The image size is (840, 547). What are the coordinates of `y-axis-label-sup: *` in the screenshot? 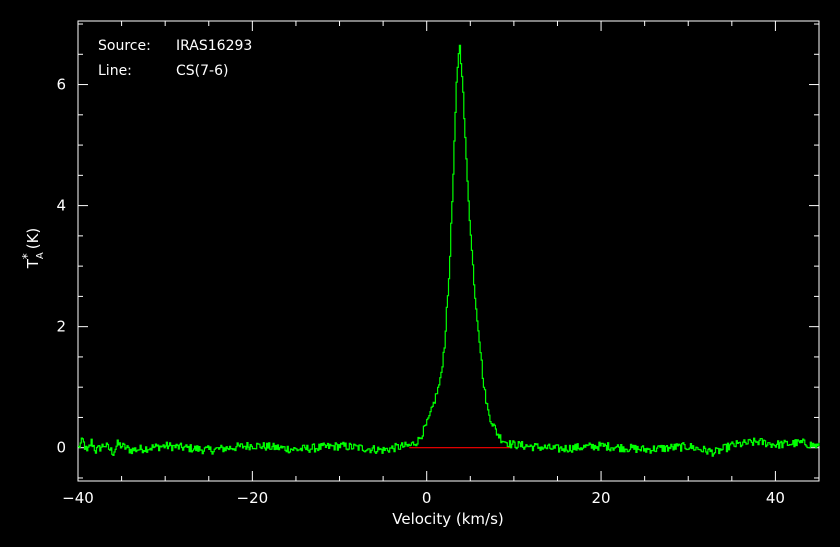 It's located at (27, 256).